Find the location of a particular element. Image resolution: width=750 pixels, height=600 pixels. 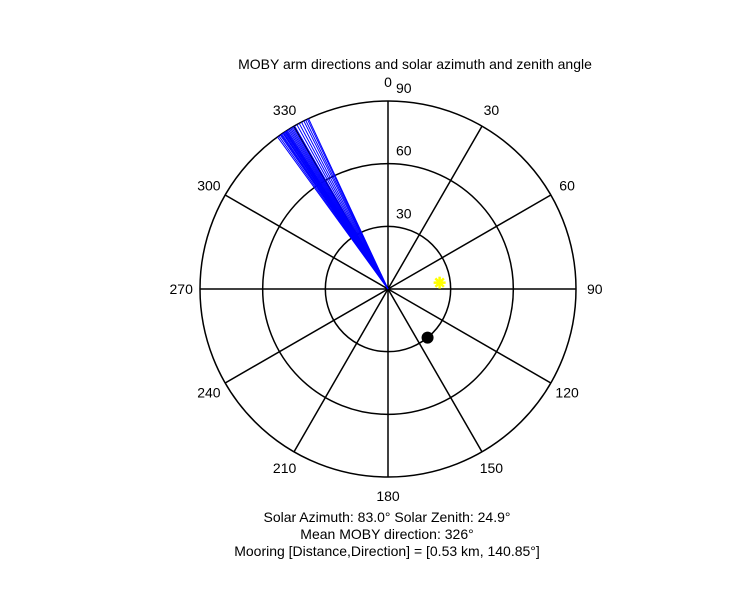

angle-label-300: 300 is located at coordinates (209, 186).